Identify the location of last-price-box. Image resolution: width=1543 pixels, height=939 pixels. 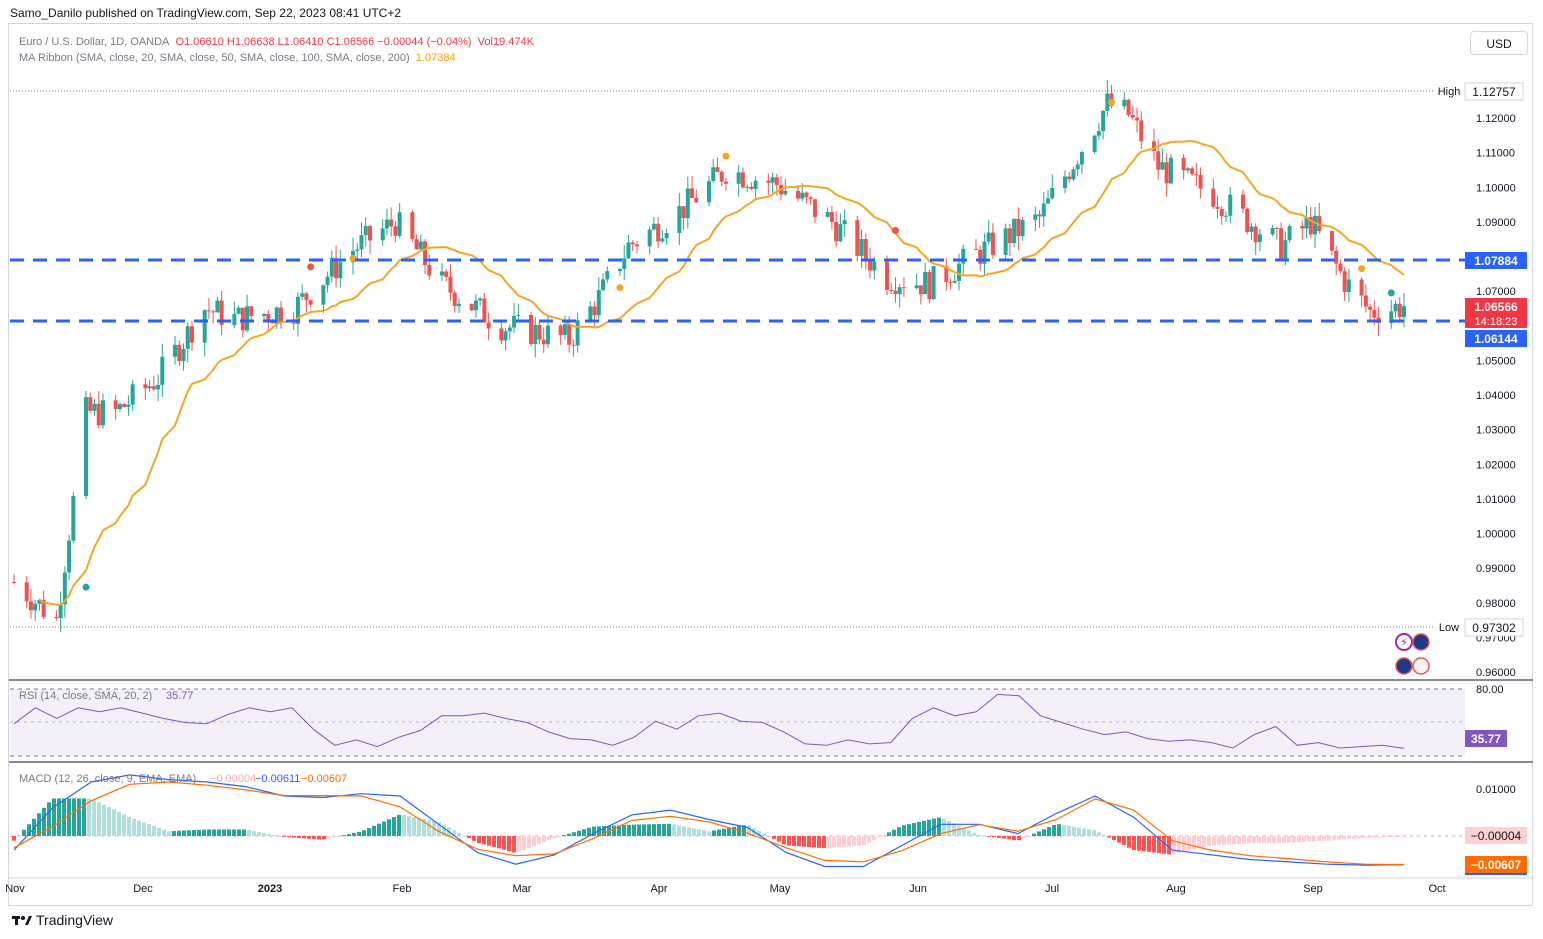
(1496, 313).